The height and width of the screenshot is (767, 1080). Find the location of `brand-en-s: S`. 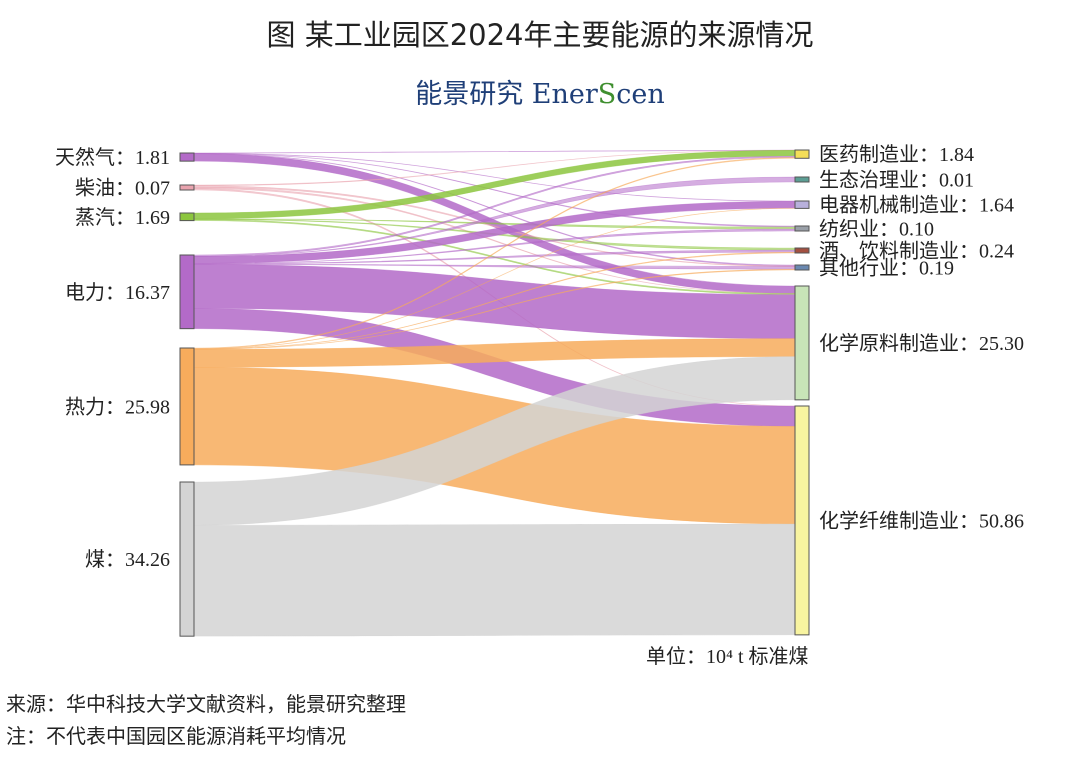

brand-en-s: S is located at coordinates (607, 94).